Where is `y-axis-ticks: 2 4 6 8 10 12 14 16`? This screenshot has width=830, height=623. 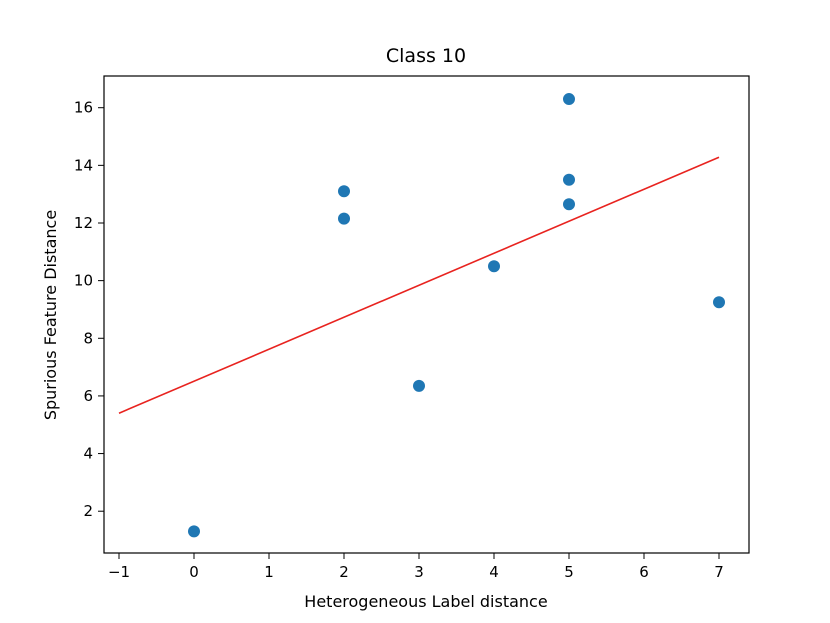
y-axis-ticks: 2 4 6 8 10 12 14 16 is located at coordinates (89, 309).